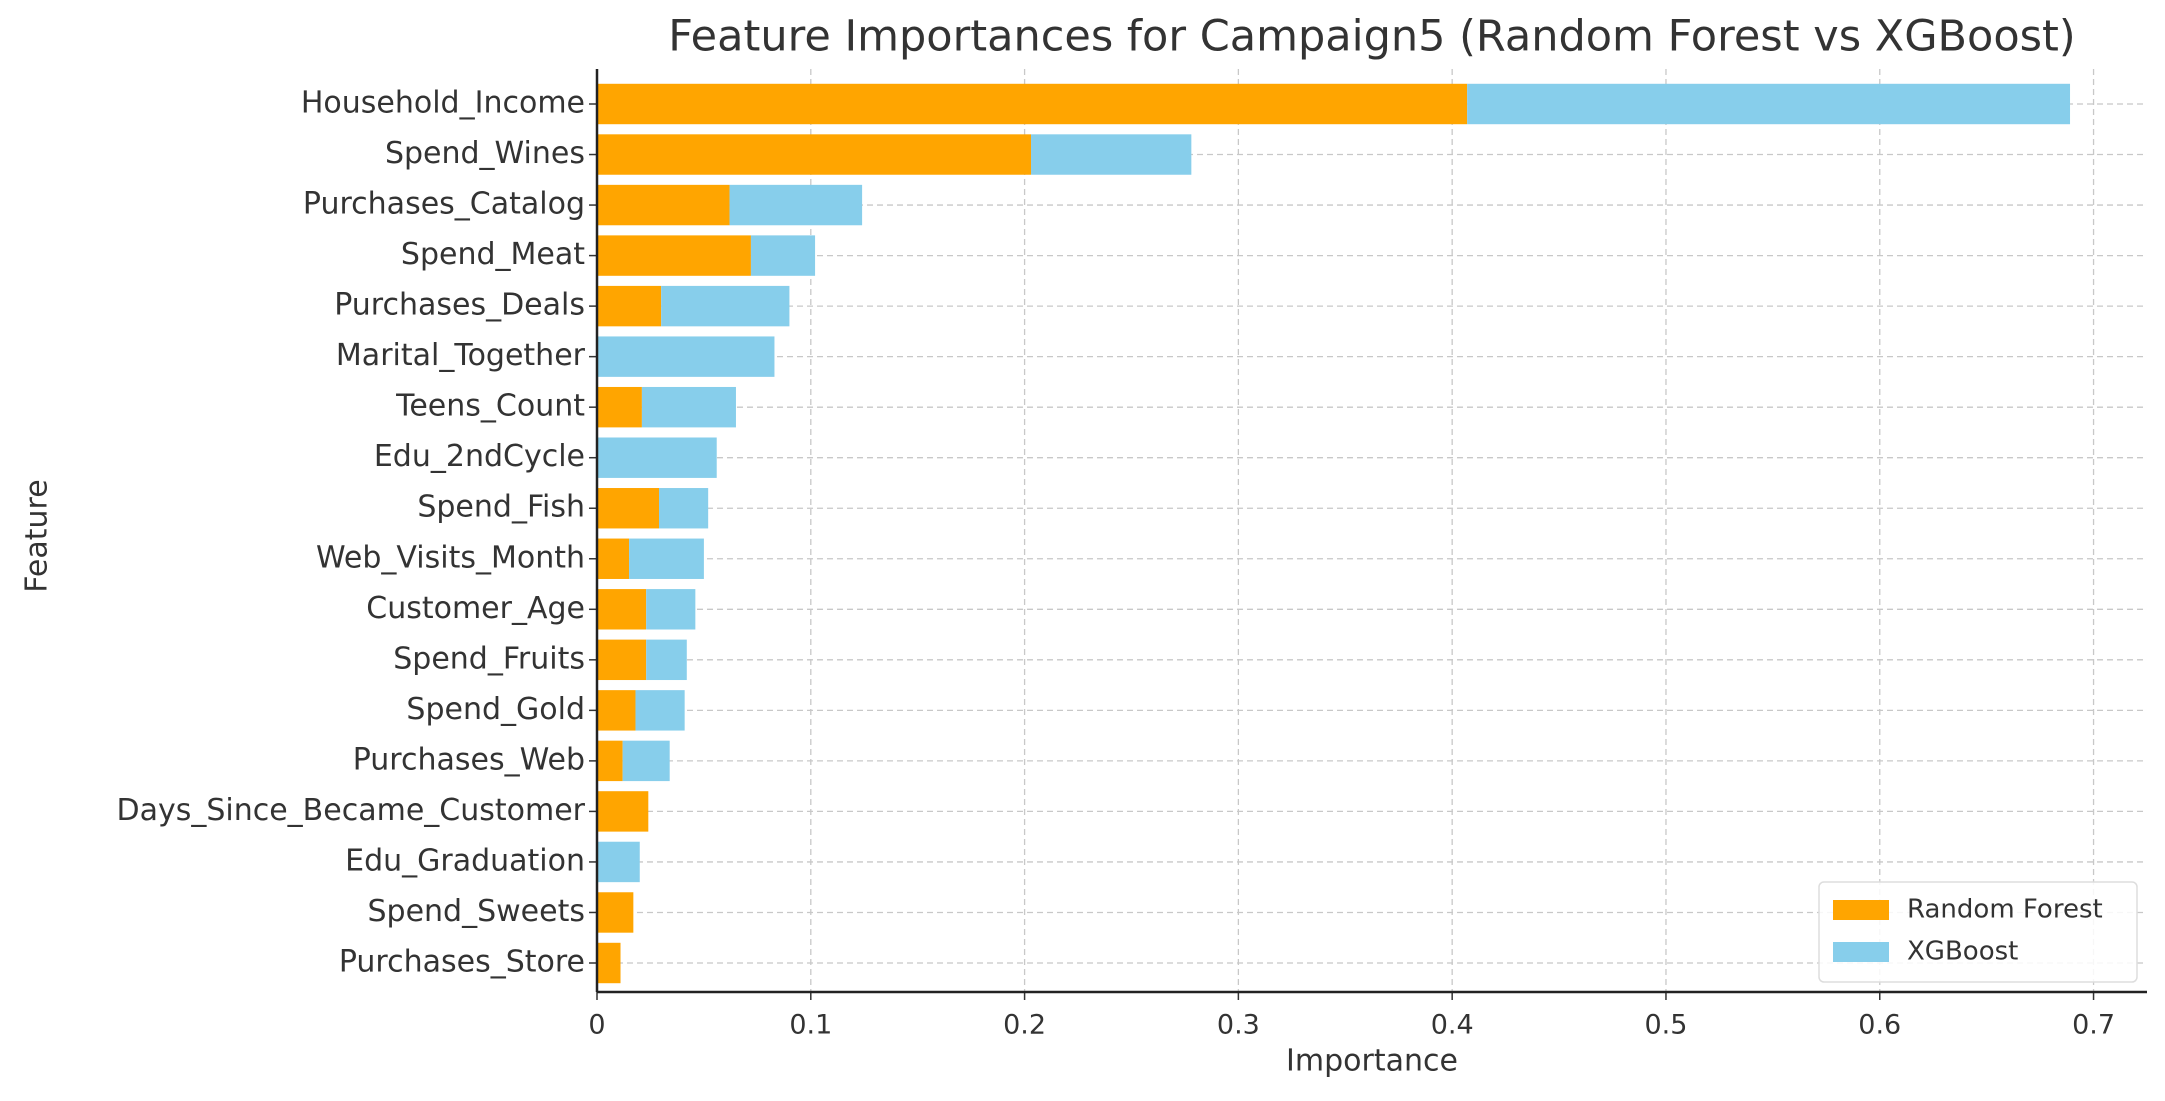 This screenshot has width=2165, height=1101. What do you see at coordinates (469, 759) in the screenshot?
I see `y-tick-label: Purchases_Web` at bounding box center [469, 759].